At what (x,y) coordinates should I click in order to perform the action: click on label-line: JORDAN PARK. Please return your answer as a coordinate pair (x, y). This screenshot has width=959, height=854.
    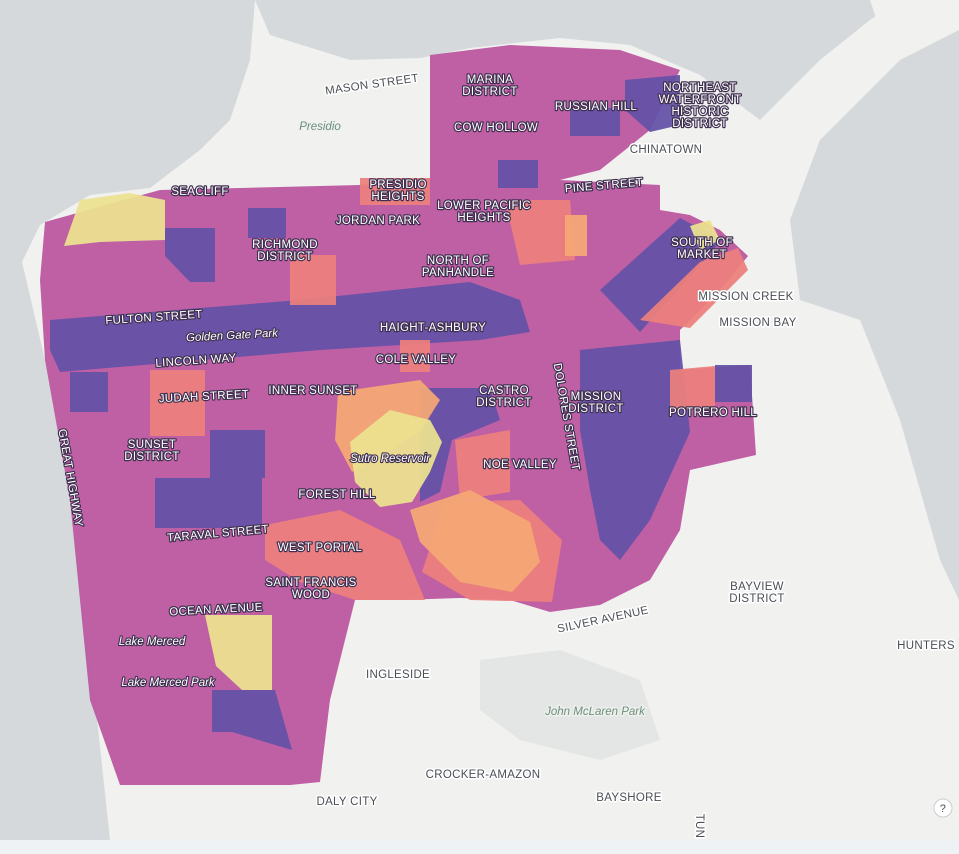
    Looking at the image, I should click on (378, 221).